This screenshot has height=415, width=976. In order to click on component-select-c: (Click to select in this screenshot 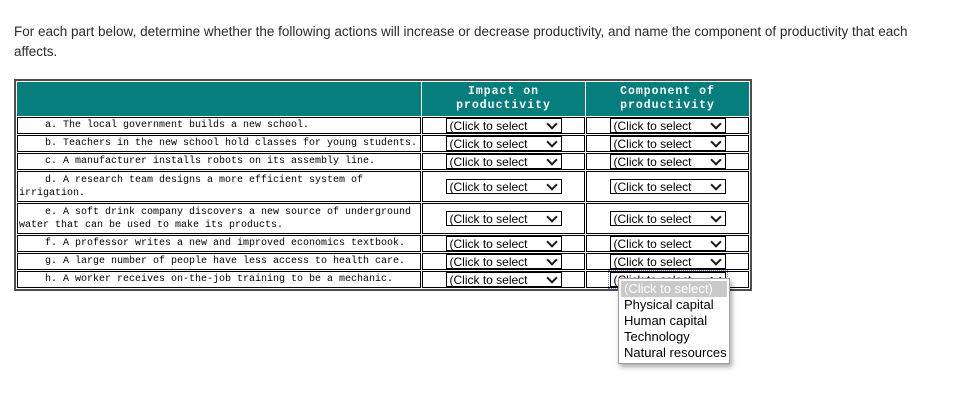, I will do `click(667, 161)`.